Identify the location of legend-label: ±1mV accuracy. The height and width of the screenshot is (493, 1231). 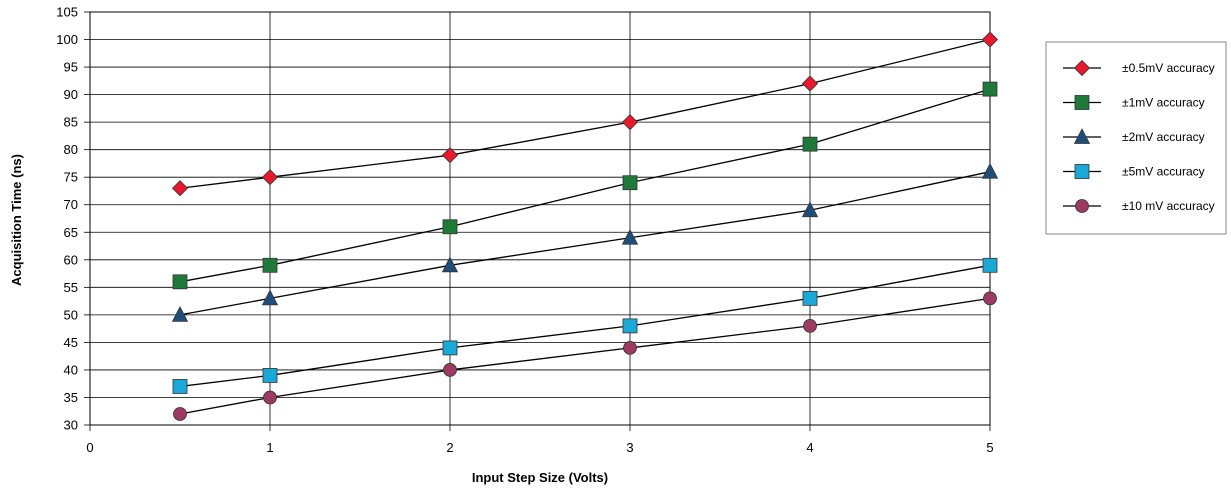
(1163, 103).